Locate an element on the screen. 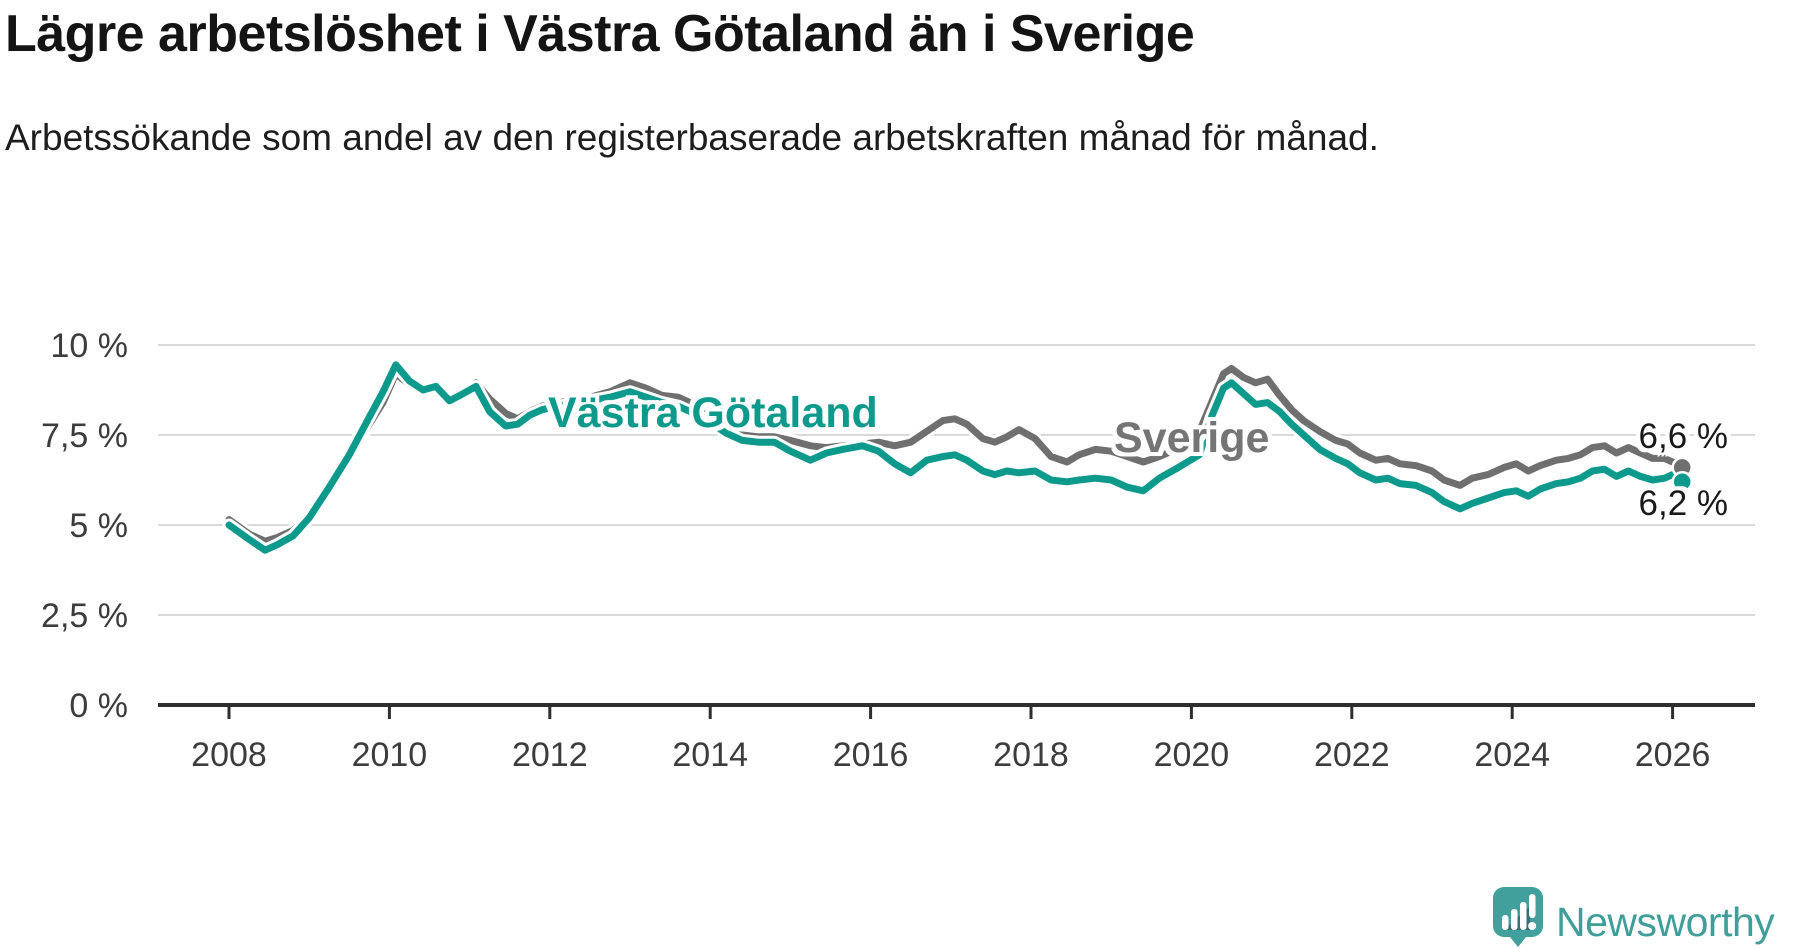  x-tick-label: 2026 is located at coordinates (1673, 755).